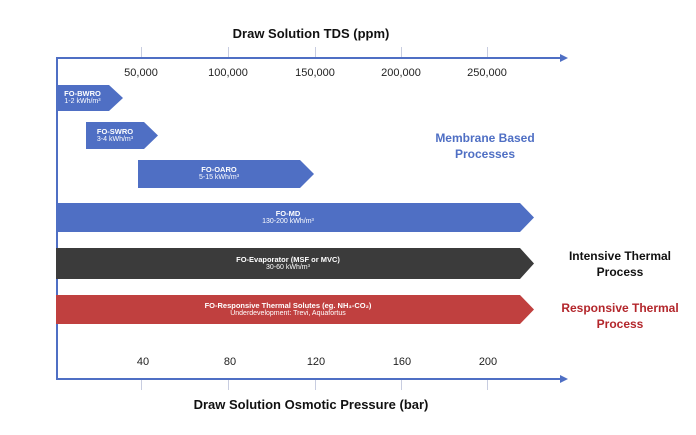 The width and height of the screenshot is (696, 435). Describe the element at coordinates (620, 264) in the screenshot. I see `category-intensive-thermal: Intensive Thermal Process` at that location.